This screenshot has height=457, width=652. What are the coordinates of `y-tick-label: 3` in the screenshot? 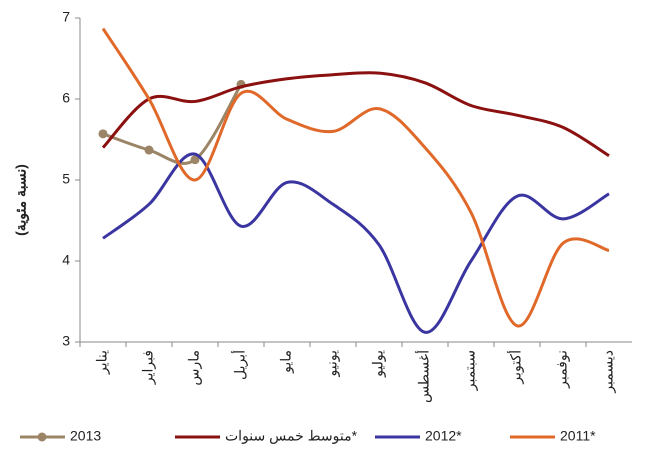 It's located at (66, 341).